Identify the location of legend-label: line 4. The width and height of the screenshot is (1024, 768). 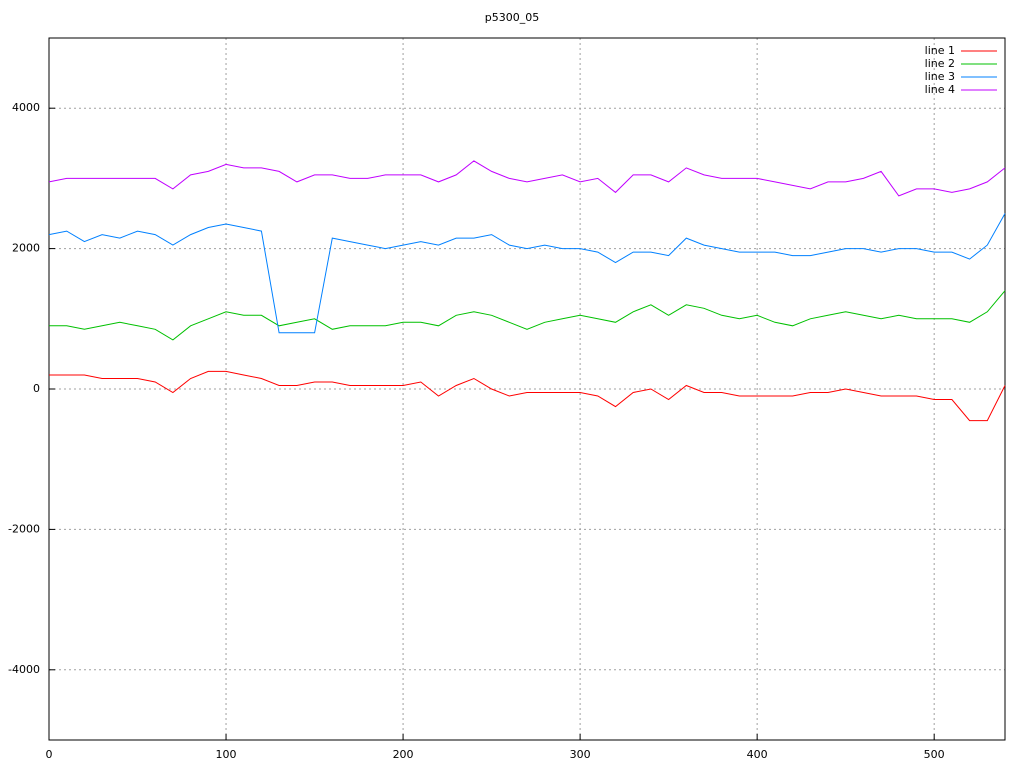
(940, 89).